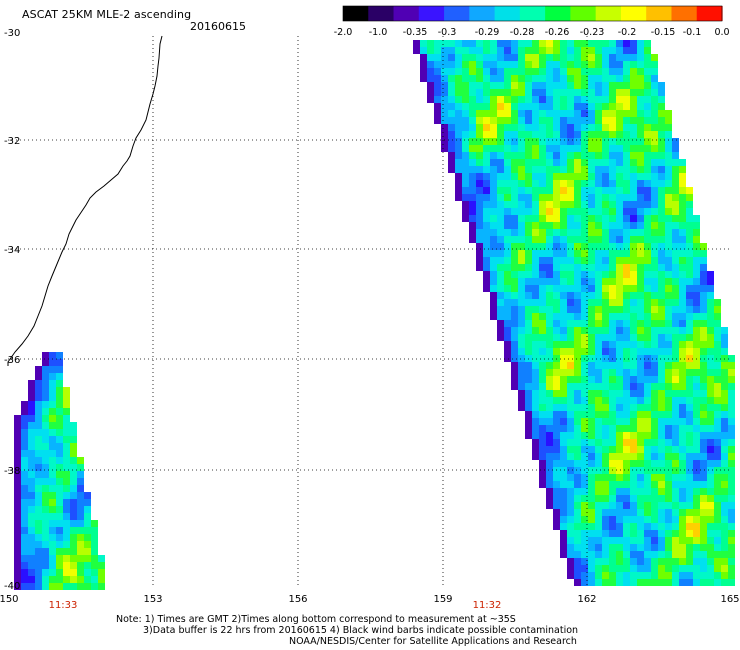 The width and height of the screenshot is (740, 650). Describe the element at coordinates (447, 32) in the screenshot. I see `colorbar-label: -0.3` at that location.